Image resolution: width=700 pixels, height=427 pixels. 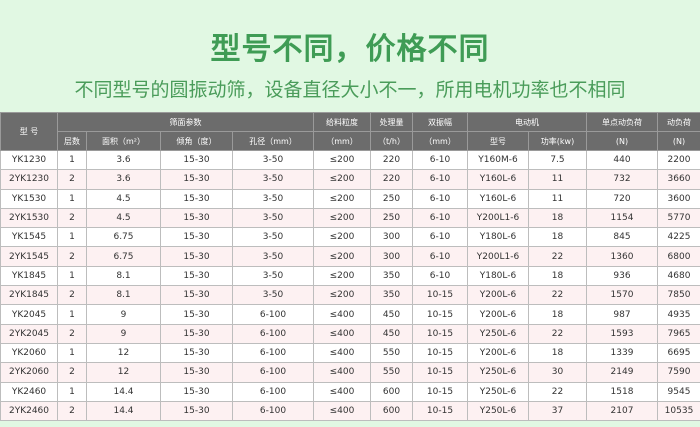 I want to click on header-motor: 电动机, so click(x=527, y=122).